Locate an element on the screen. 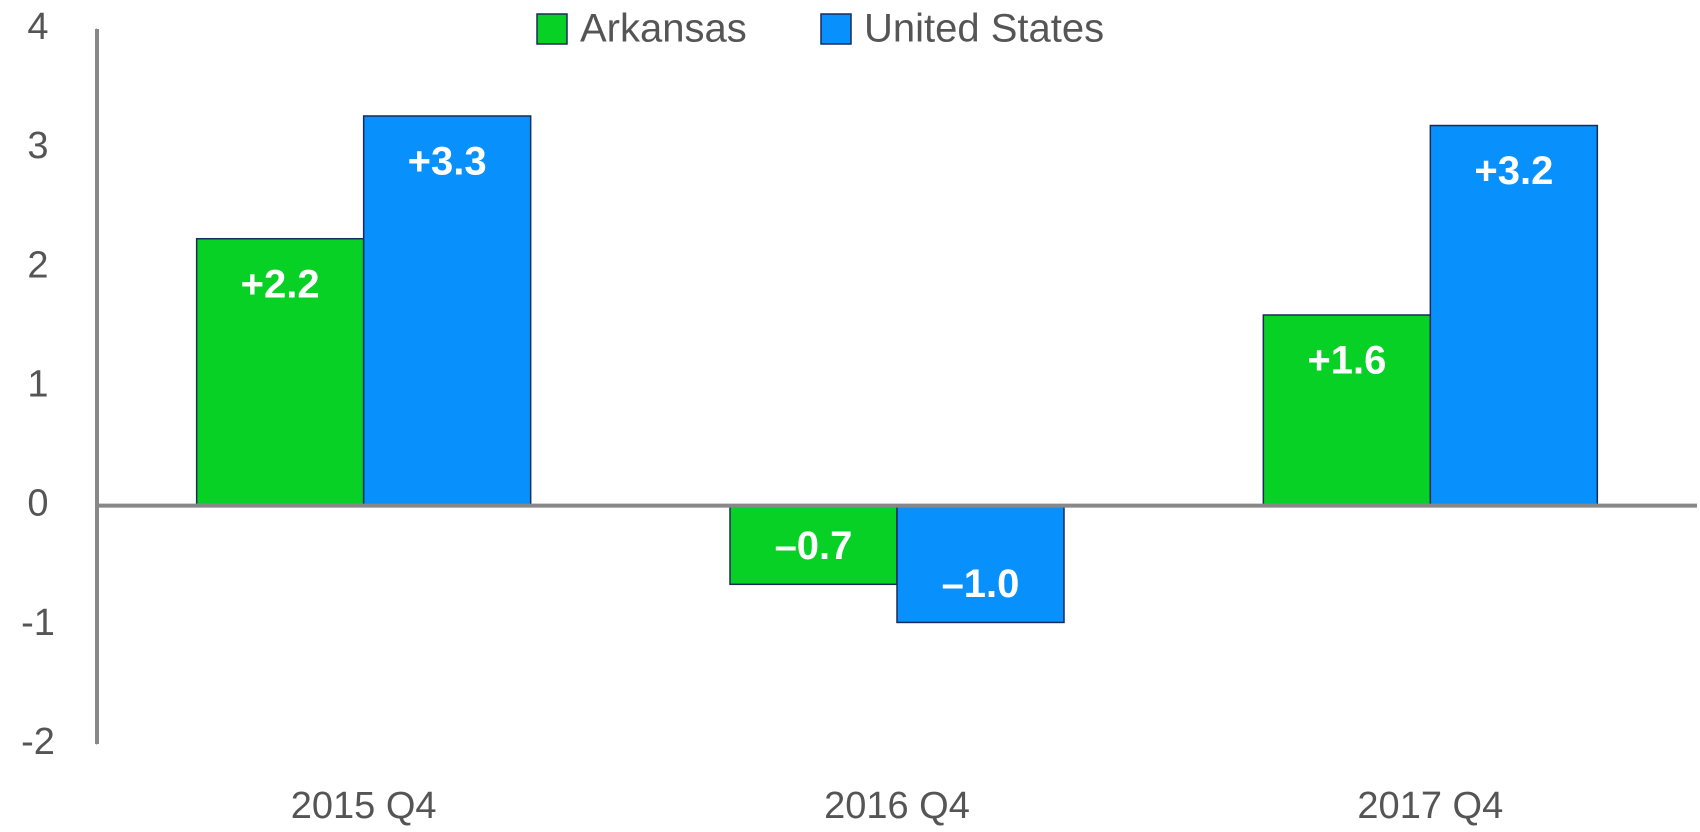  value-label: +1.6 is located at coordinates (1346, 361).